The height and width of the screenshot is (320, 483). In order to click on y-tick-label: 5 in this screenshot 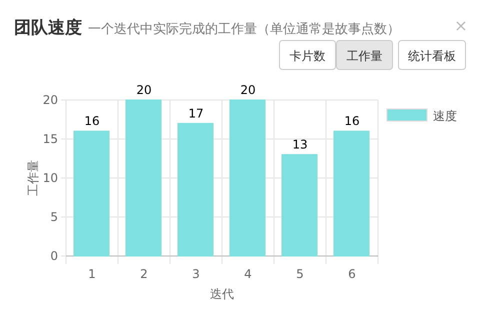, I will do `click(54, 217)`.